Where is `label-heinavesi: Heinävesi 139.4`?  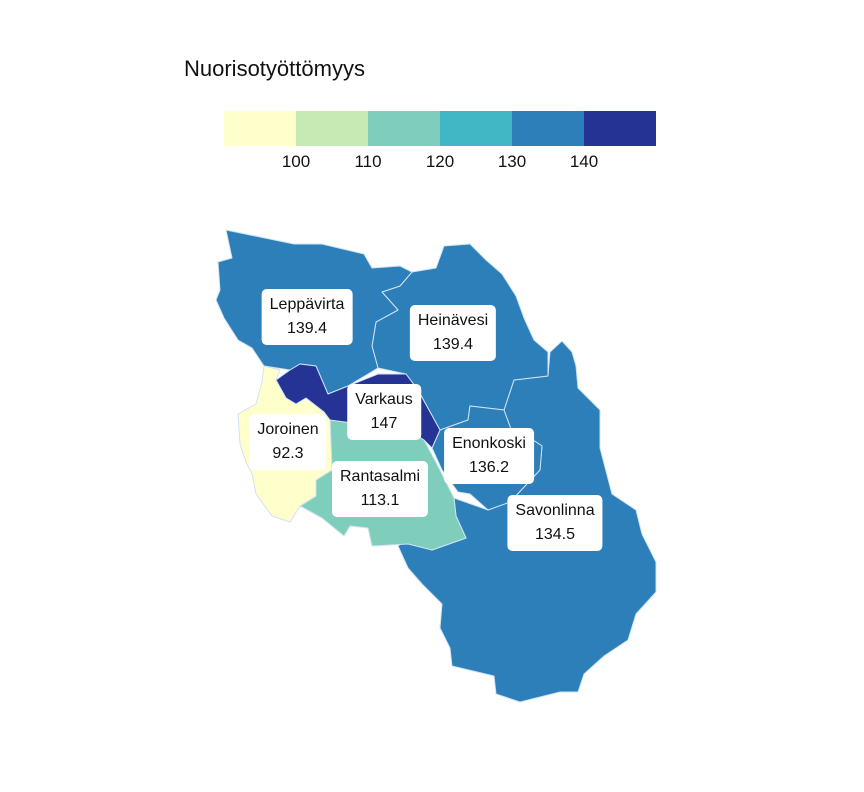
label-heinavesi: Heinävesi 139.4 is located at coordinates (453, 333).